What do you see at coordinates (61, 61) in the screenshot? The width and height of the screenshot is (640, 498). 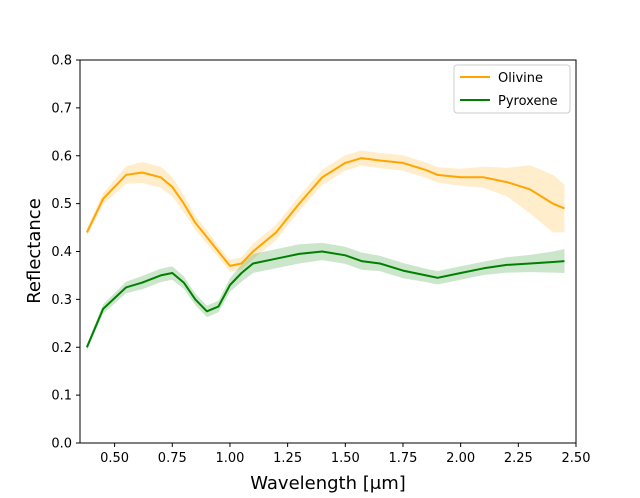 I see `y-tick-label: 0.8` at bounding box center [61, 61].